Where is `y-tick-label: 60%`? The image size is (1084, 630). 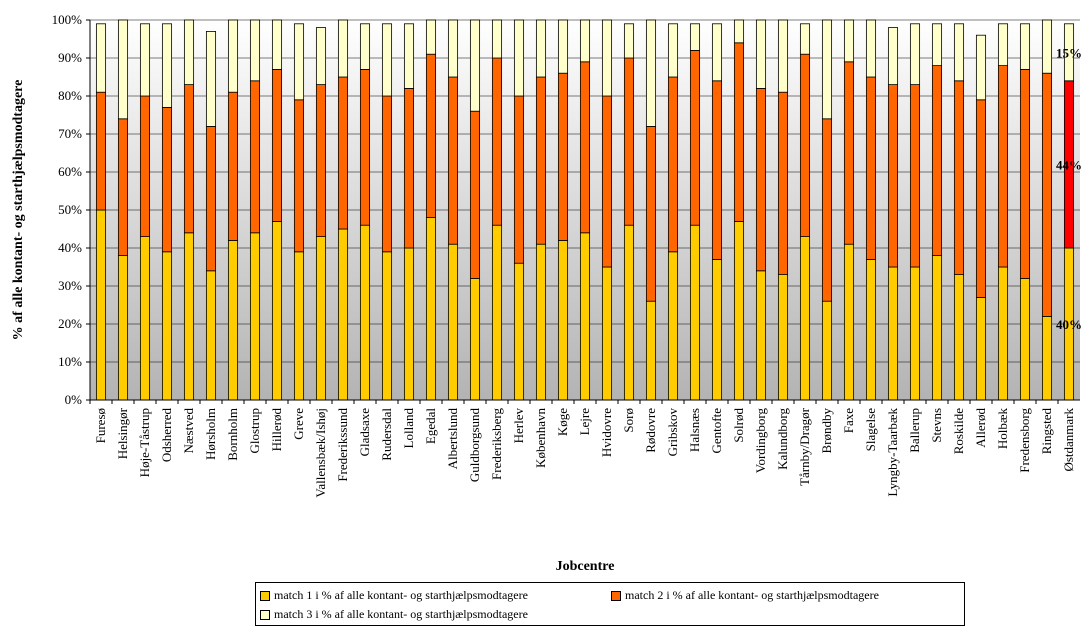 y-tick-label: 60% is located at coordinates (70, 171).